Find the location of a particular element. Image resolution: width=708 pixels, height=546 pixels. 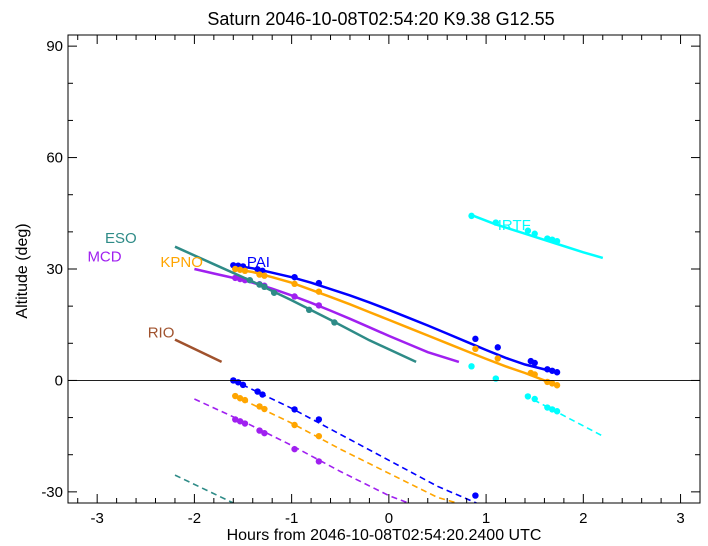

labels-layer: PAI KPNO MCD ESO IRTF RIO is located at coordinates (308, 279).